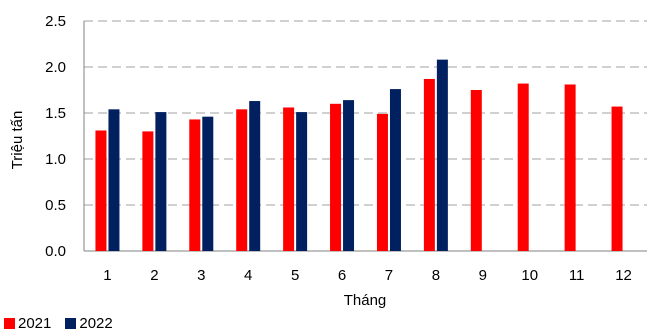 The height and width of the screenshot is (335, 657). I want to click on y-tick-label: 2.0, so click(55, 67).